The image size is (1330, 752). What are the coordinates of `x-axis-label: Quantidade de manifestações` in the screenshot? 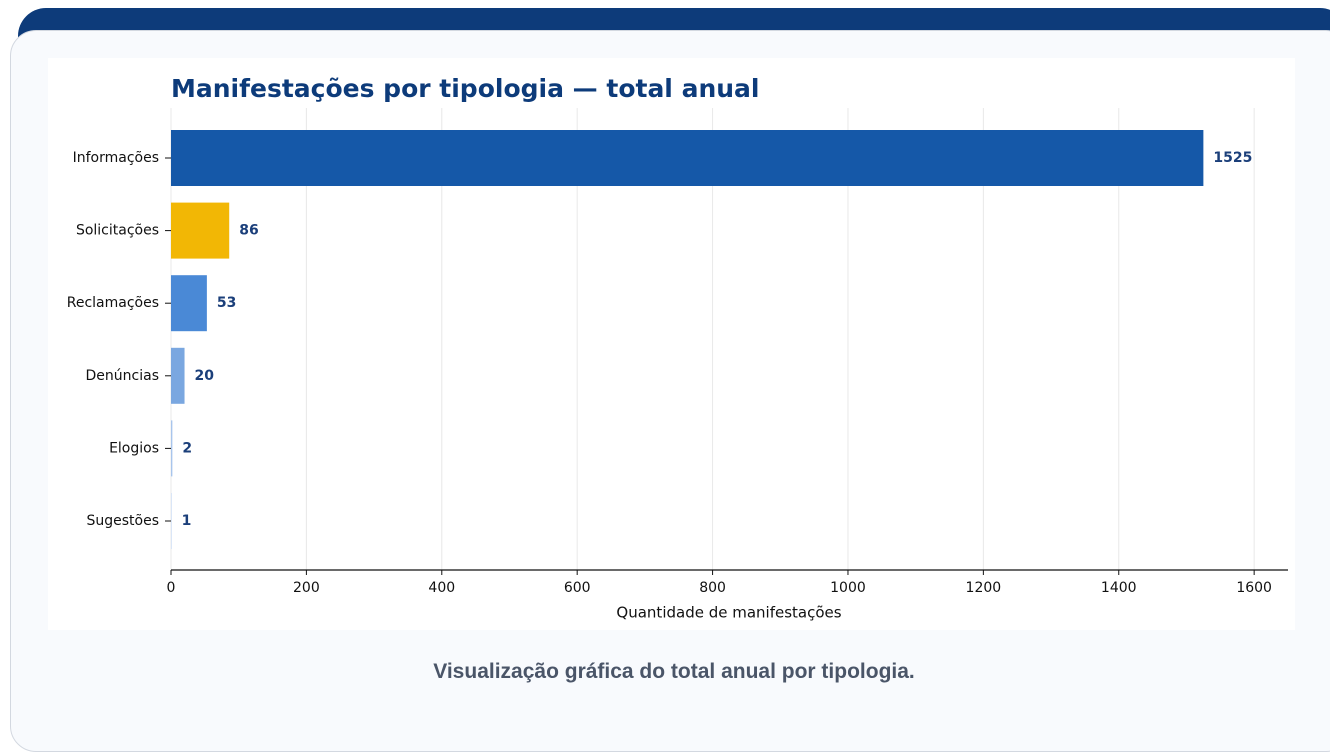 It's located at (728, 613).